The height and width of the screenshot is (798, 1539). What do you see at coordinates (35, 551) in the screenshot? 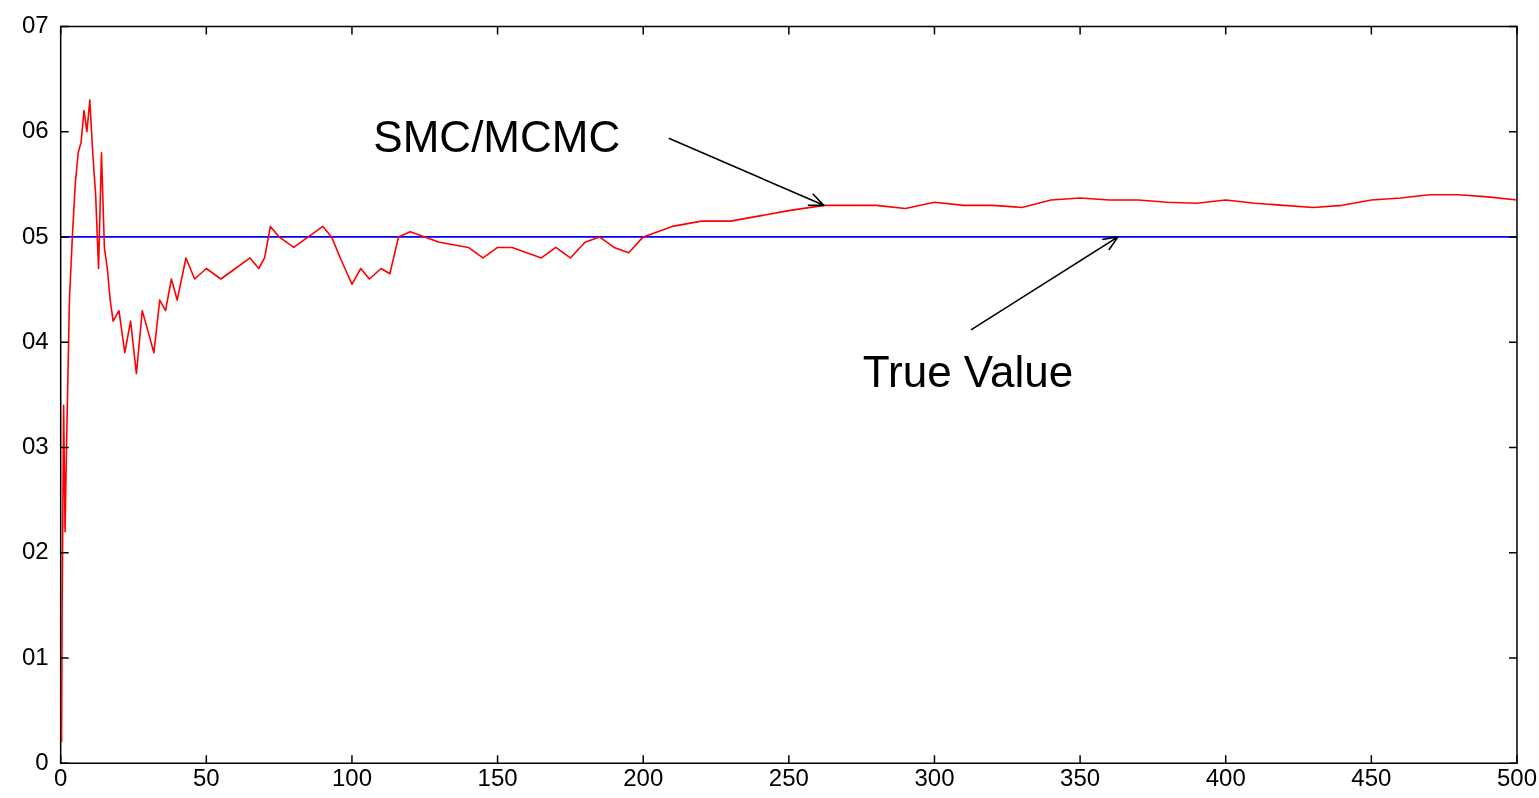
I see `y-tick-label: 02` at bounding box center [35, 551].